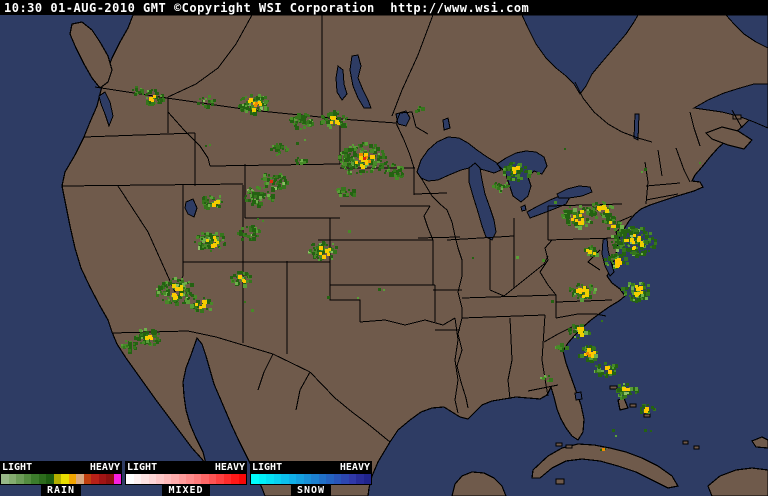 The height and width of the screenshot is (496, 768). What do you see at coordinates (152, 185) in the screenshot?
I see `42nd-parallel` at bounding box center [152, 185].